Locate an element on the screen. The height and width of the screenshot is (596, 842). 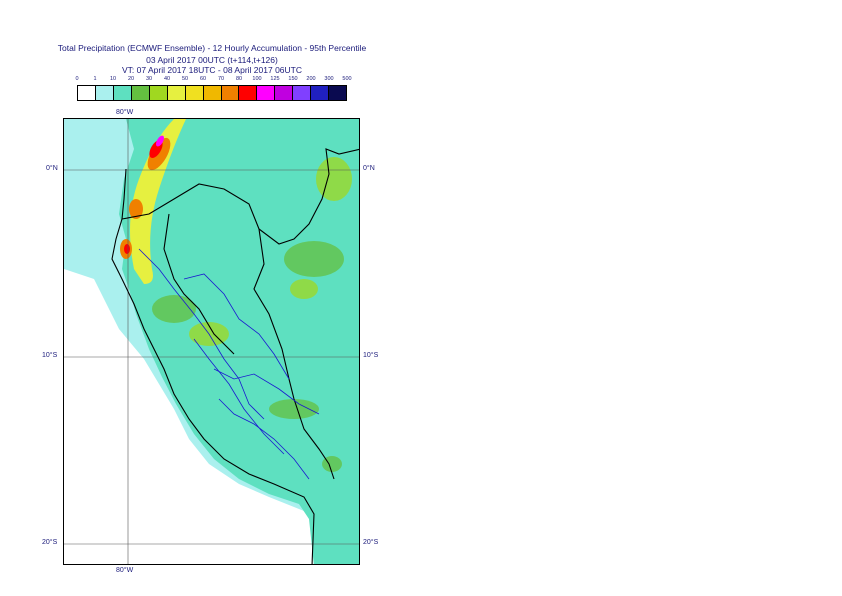
legend-threshold-label: 70 is located at coordinates (221, 79).